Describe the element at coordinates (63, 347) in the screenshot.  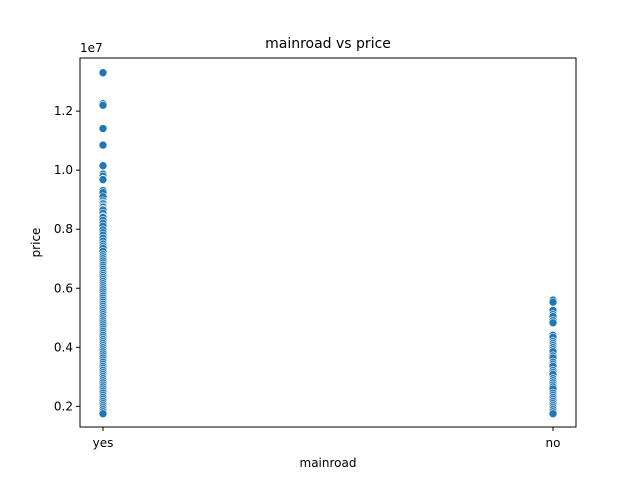
I see `y-tick-label: 0.4` at that location.